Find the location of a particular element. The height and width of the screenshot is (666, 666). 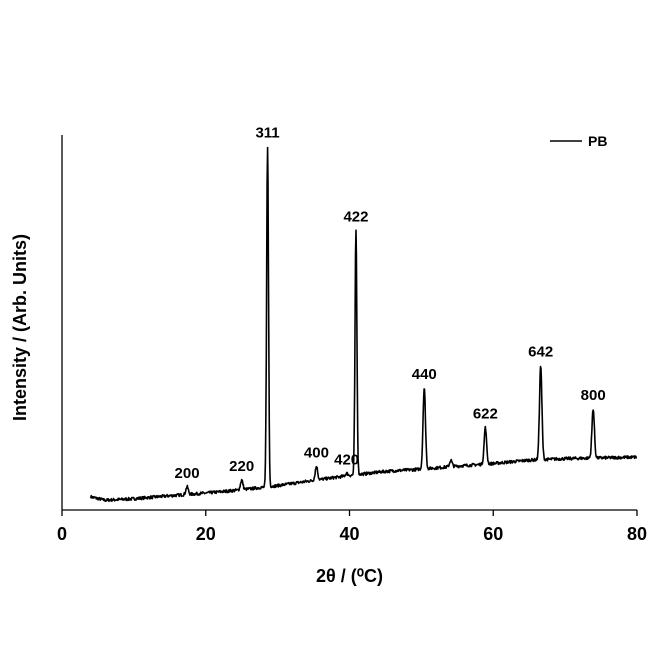

x-tick-label: 60 is located at coordinates (493, 534).